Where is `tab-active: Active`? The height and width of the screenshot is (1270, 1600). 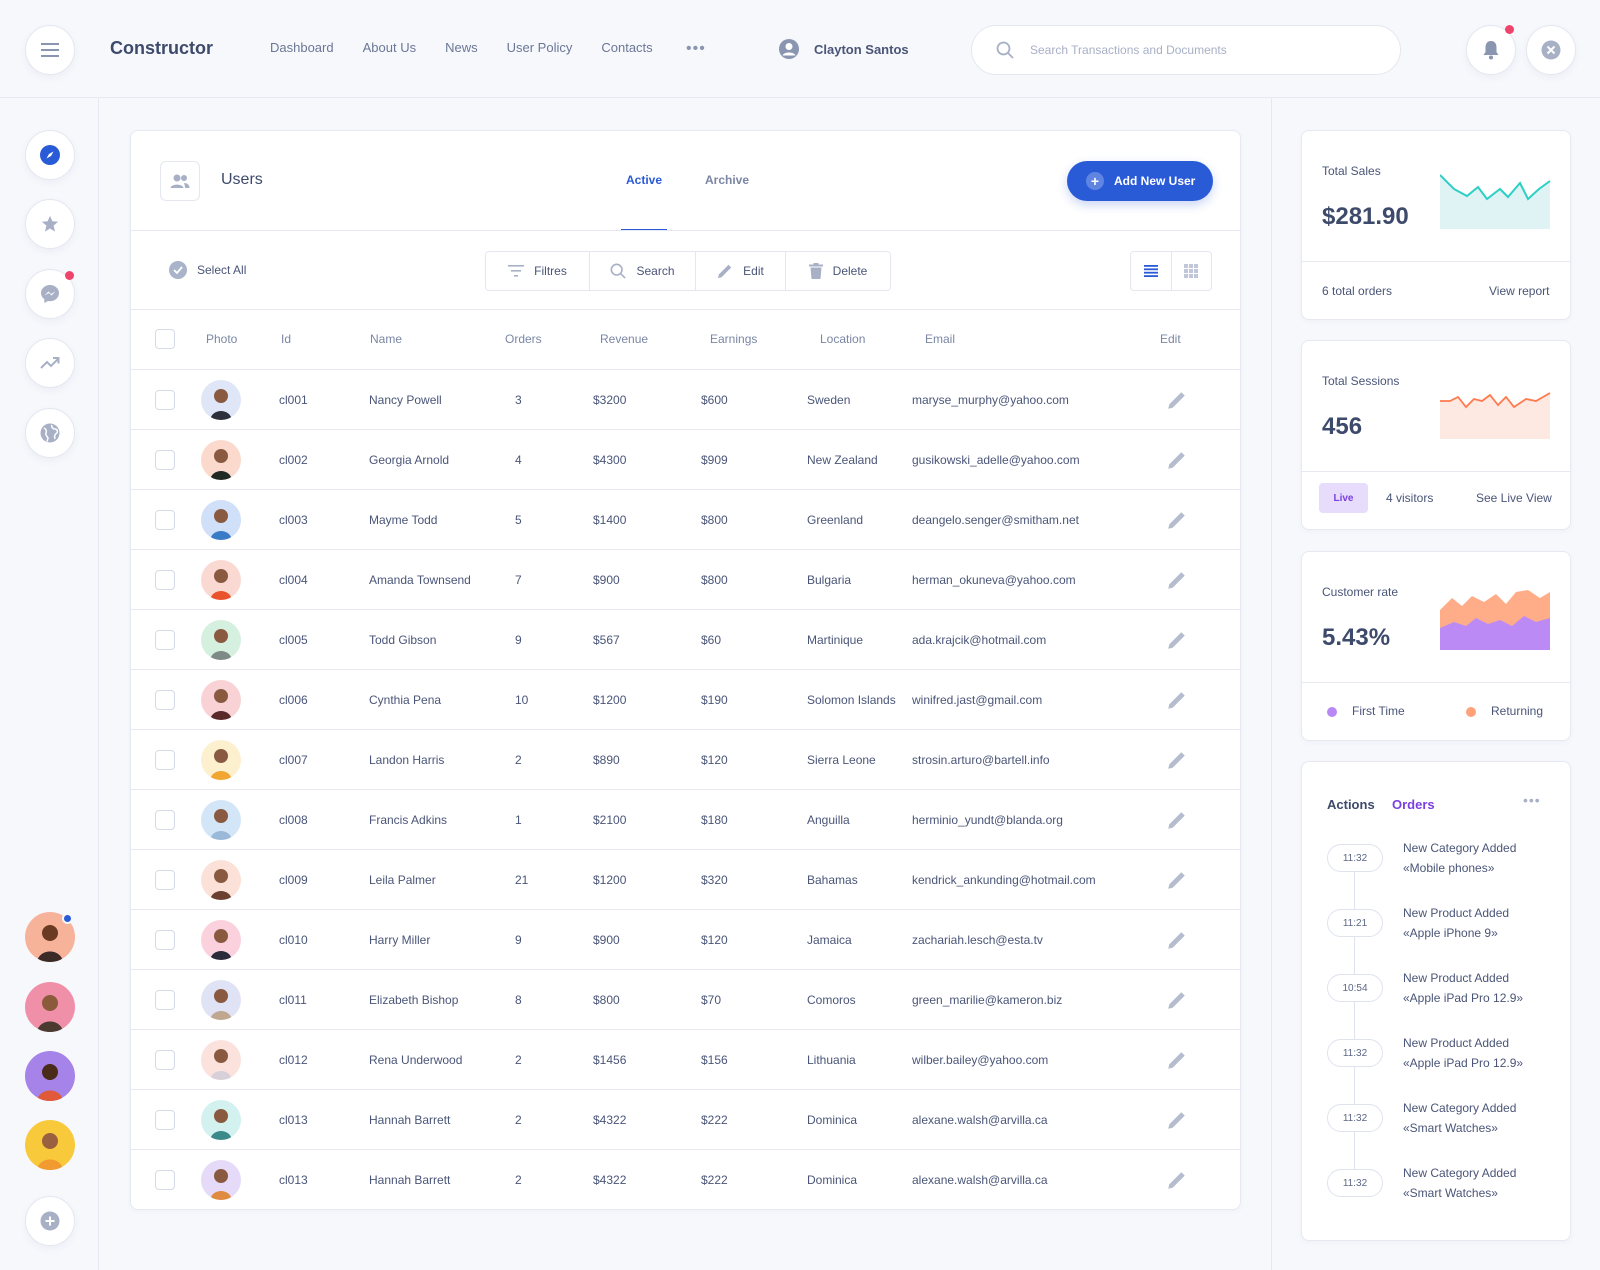
tab-active: Active is located at coordinates (644, 180).